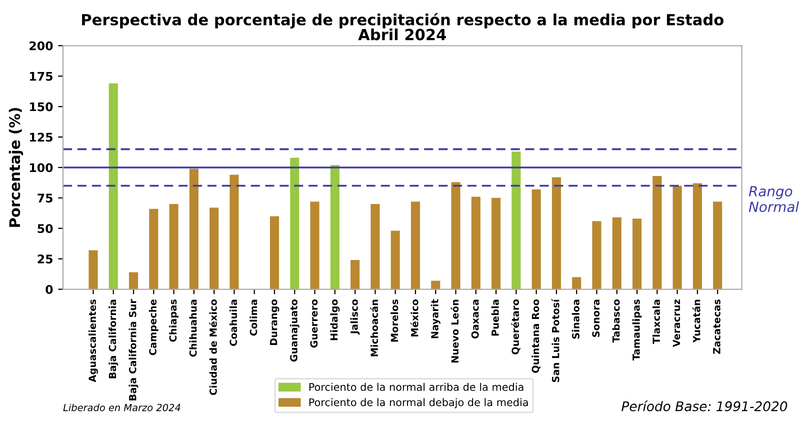 The width and height of the screenshot is (808, 435). I want to click on x-tick-label: Guerrero, so click(314, 323).